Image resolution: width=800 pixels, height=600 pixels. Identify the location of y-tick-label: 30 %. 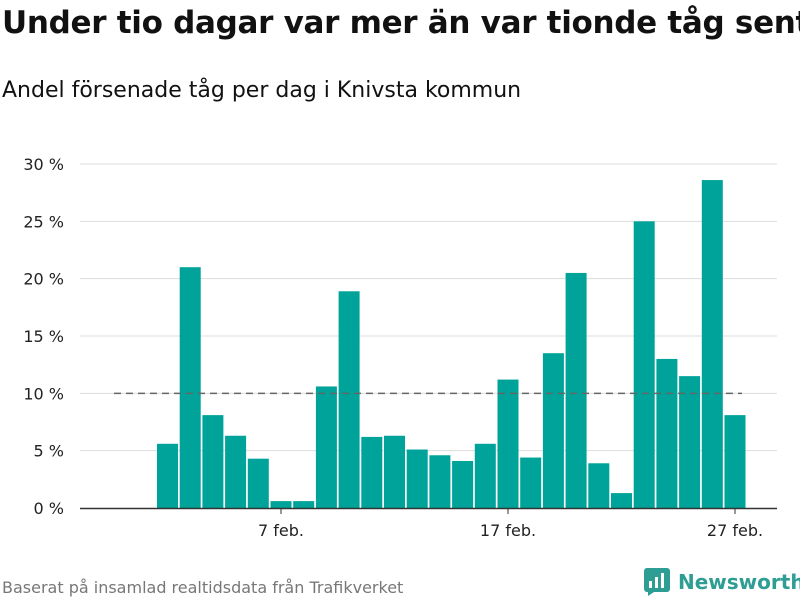
(43, 164).